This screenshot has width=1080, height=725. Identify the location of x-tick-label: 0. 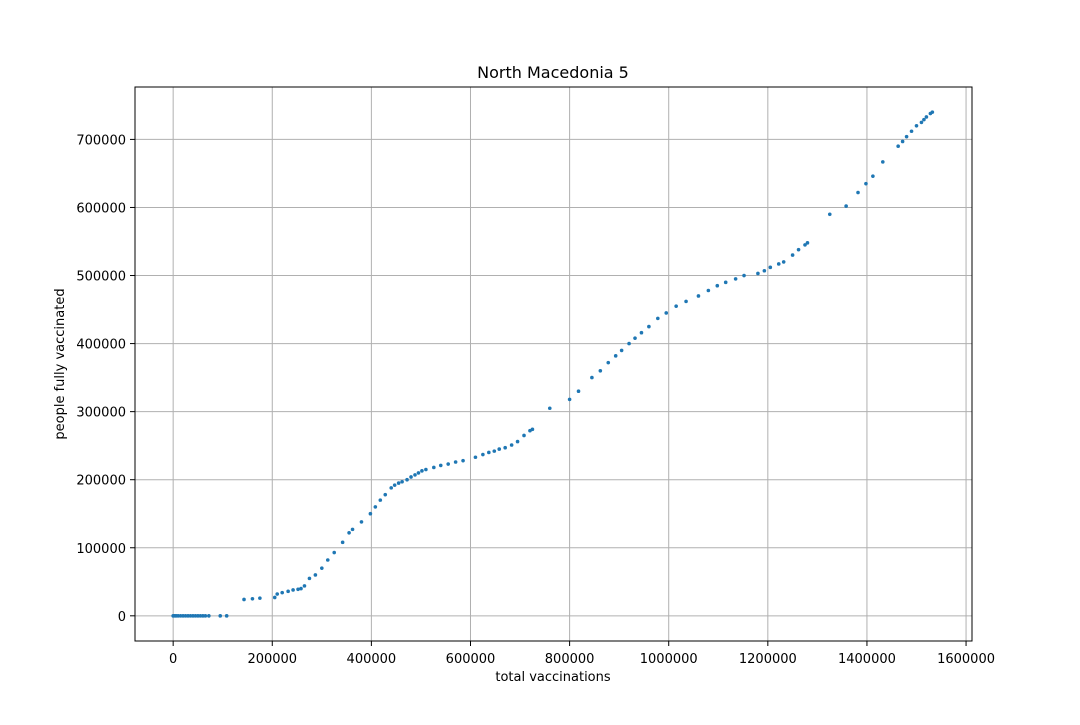
(173, 659).